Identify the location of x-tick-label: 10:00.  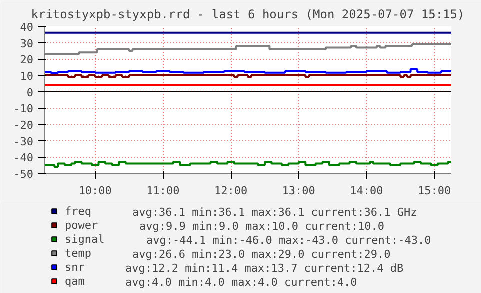
(95, 191).